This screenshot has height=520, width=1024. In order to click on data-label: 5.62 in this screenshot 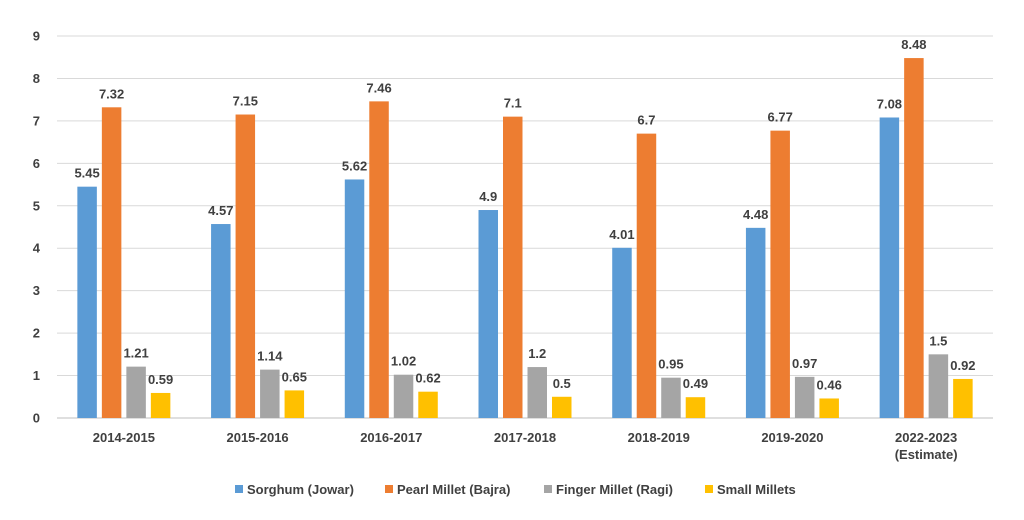, I will do `click(354, 165)`.